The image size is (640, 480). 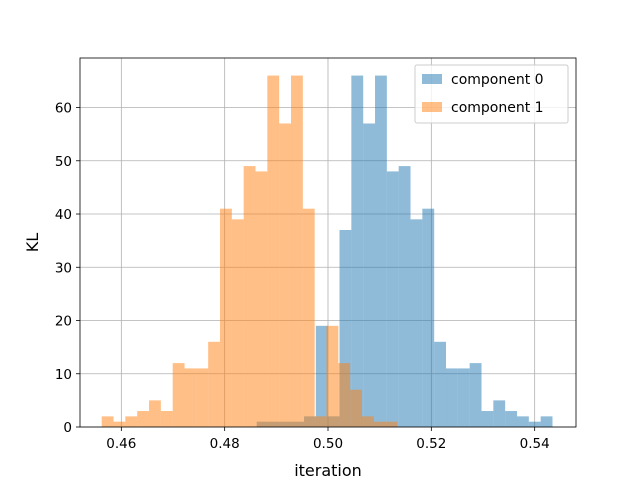 What do you see at coordinates (497, 80) in the screenshot?
I see `legend-label: component 0` at bounding box center [497, 80].